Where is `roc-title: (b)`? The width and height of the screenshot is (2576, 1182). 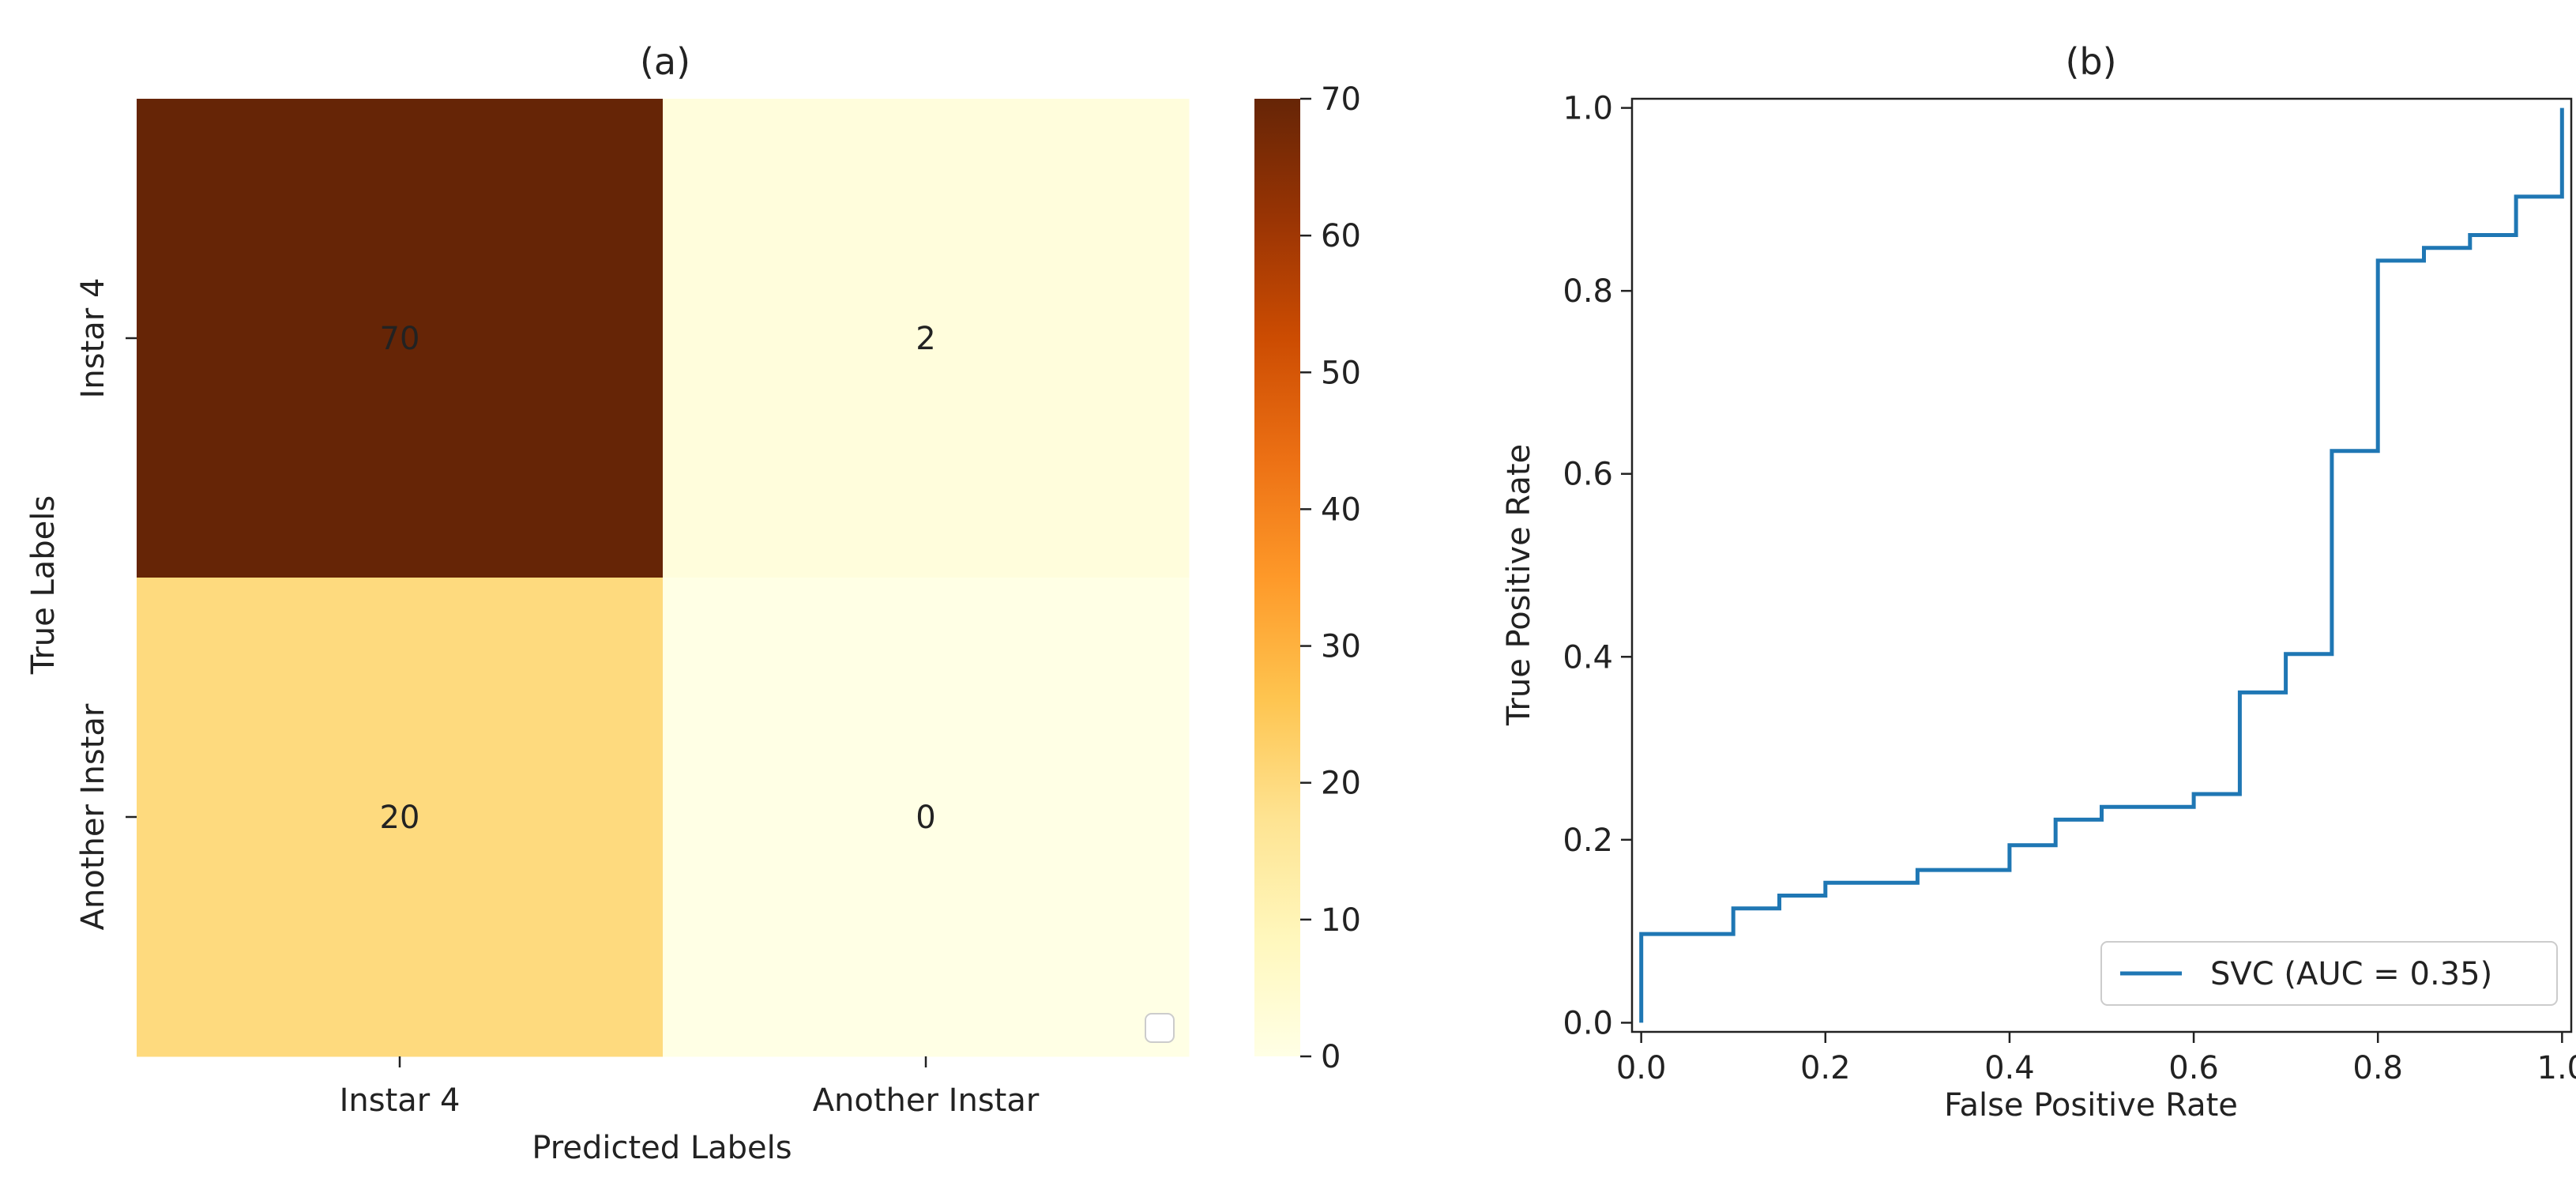 roc-title: (b) is located at coordinates (2090, 62).